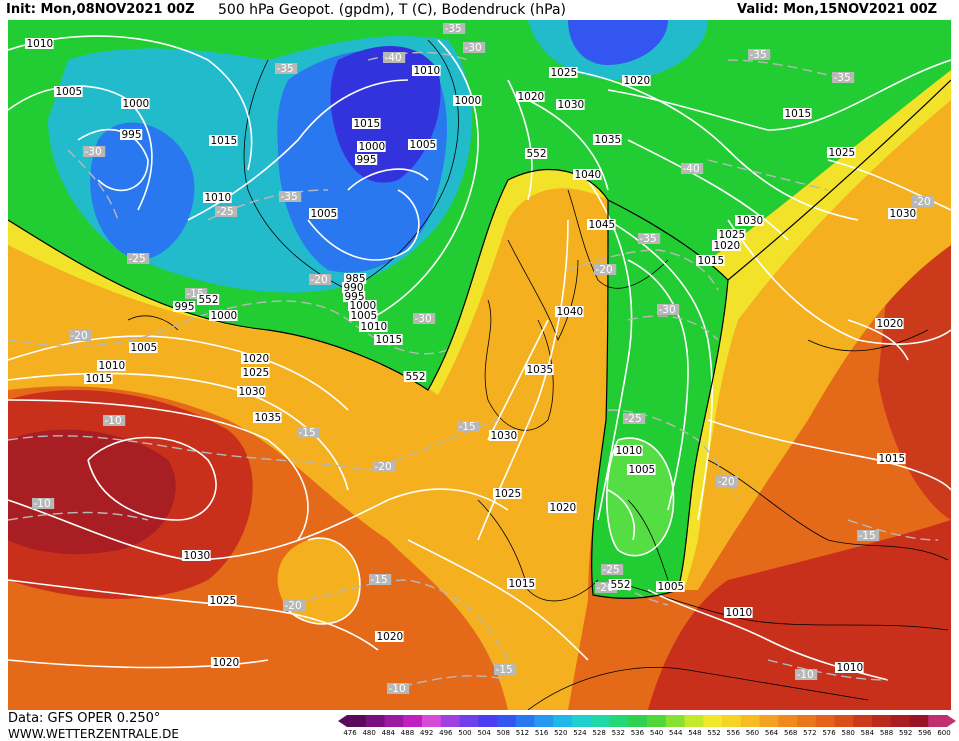 Image resolution: width=959 pixels, height=741 pixels. Describe the element at coordinates (43, 504) in the screenshot. I see `isotherm-label: -10` at that location.